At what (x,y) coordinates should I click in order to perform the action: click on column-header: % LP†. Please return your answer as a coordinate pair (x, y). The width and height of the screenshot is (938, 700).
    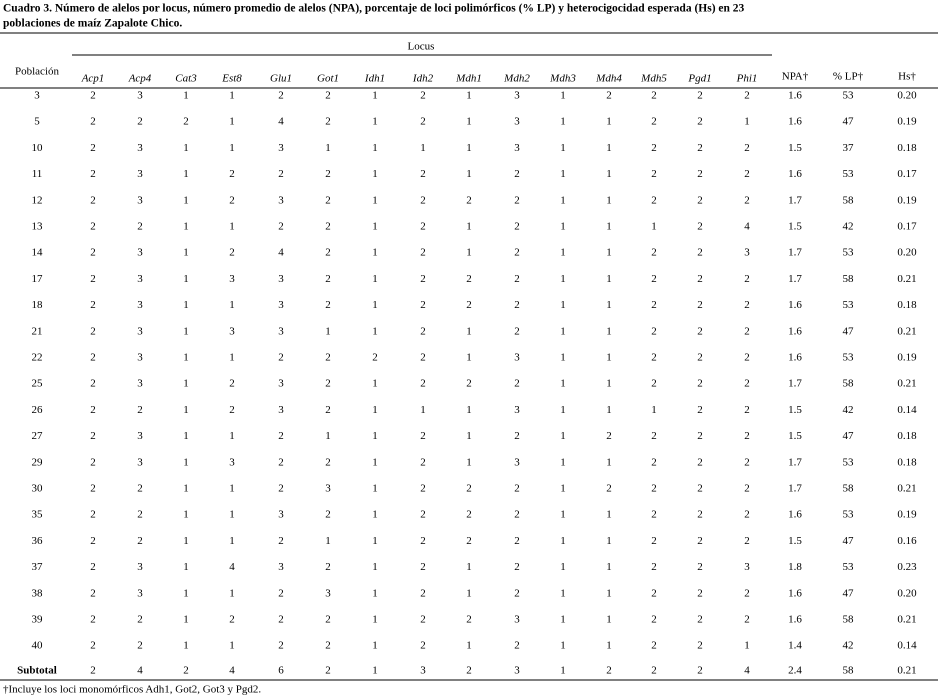
    Looking at the image, I should click on (848, 77).